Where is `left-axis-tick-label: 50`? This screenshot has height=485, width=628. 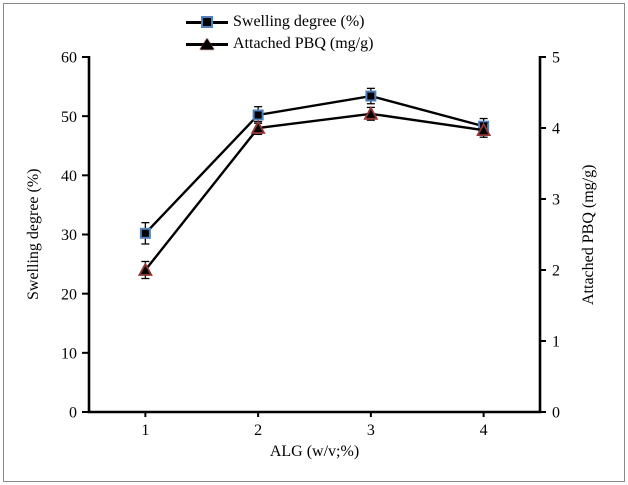
left-axis-tick-label: 50 is located at coordinates (69, 117).